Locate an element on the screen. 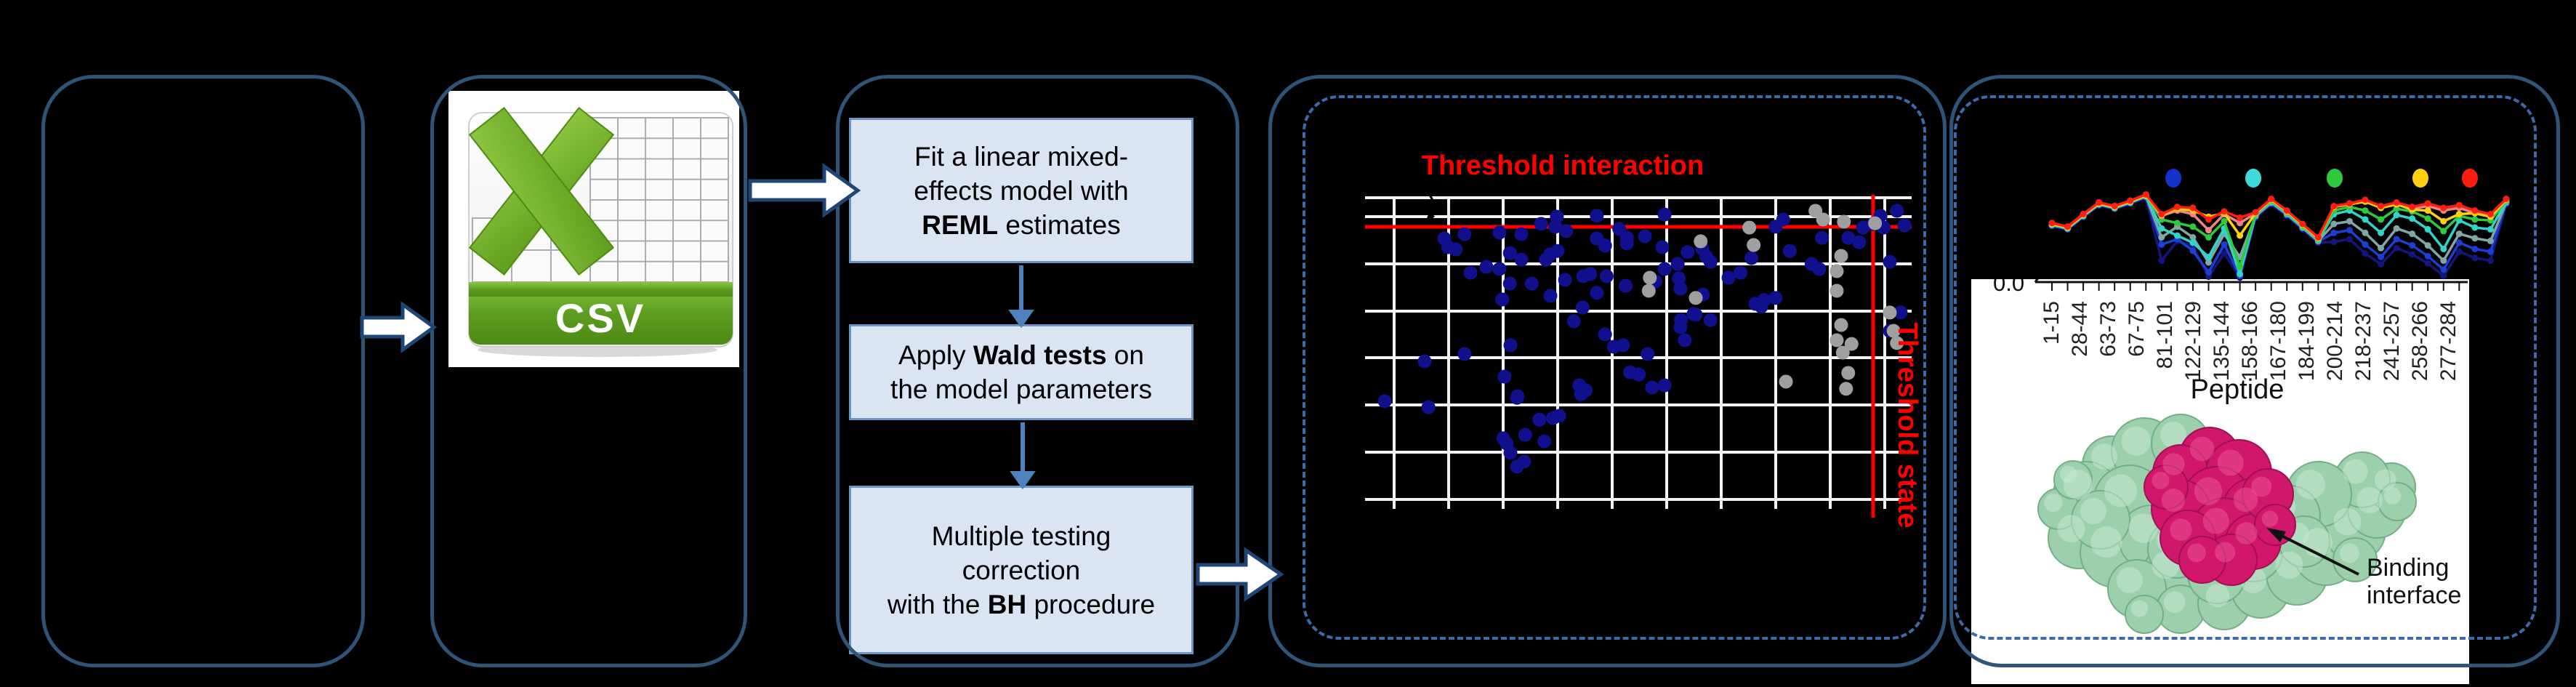  flow-step-text: Fit a linear mixed- is located at coordinates (1021, 156).